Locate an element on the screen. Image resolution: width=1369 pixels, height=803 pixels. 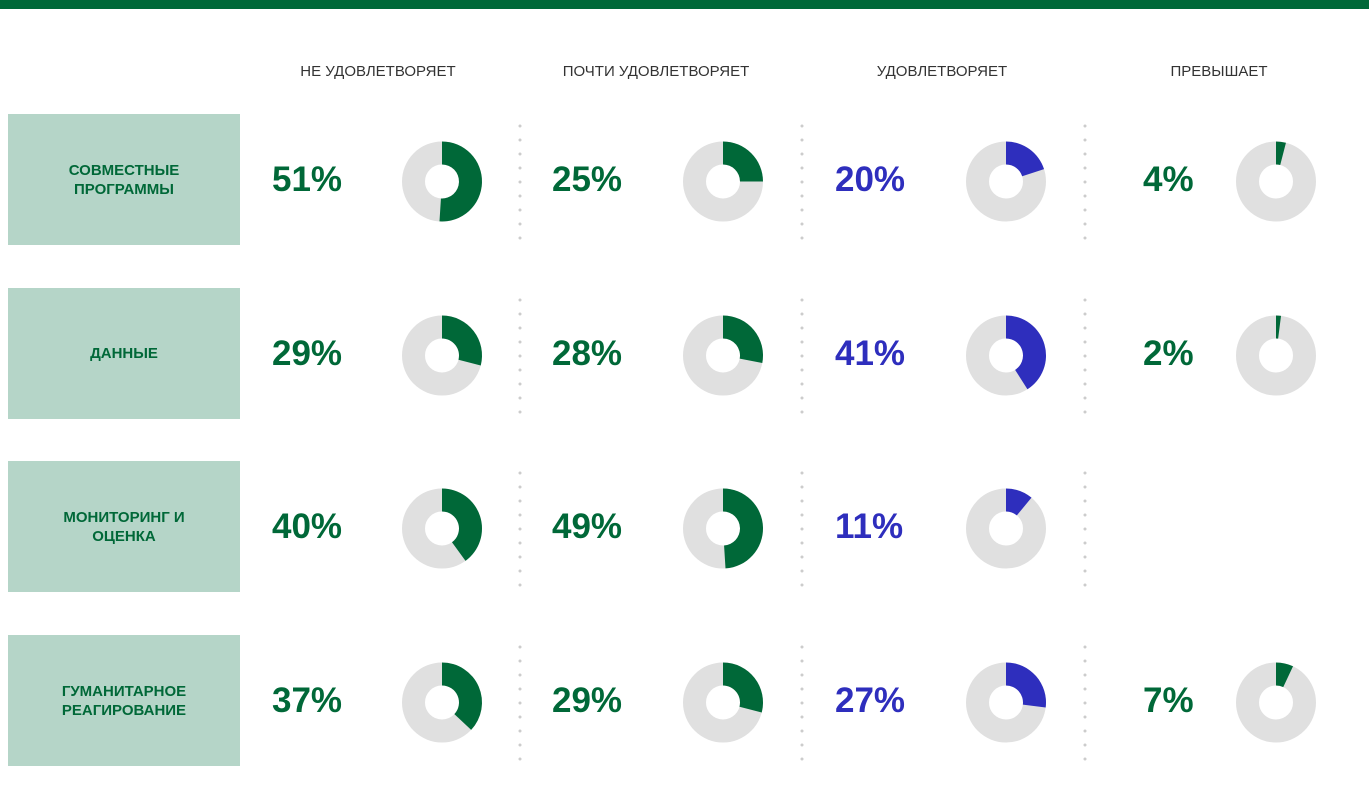
value-label: 40% is located at coordinates (307, 526).